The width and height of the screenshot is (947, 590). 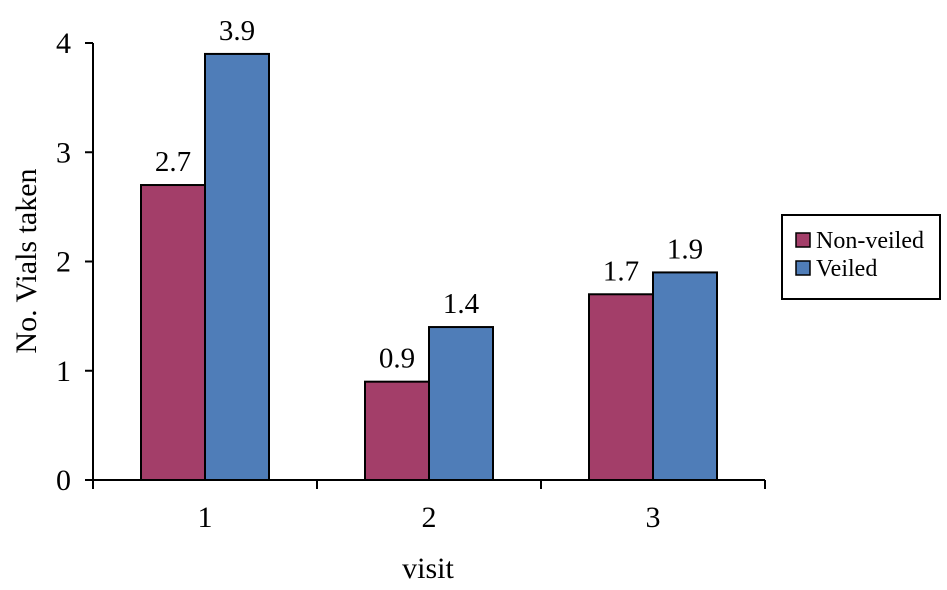 I want to click on y-tick-label: 4, so click(x=63, y=43).